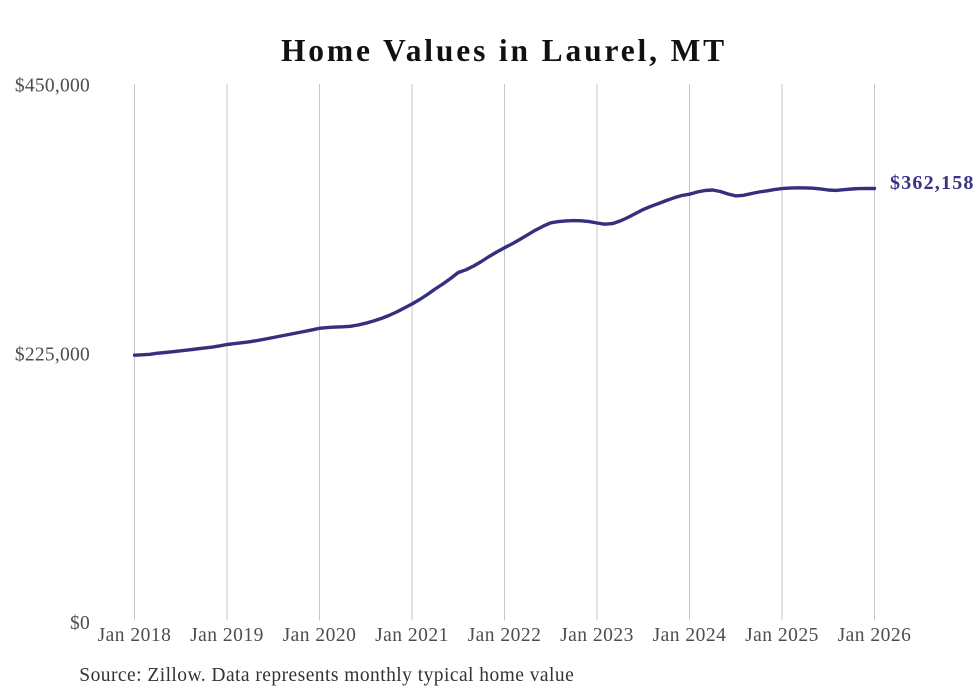  What do you see at coordinates (80, 623) in the screenshot?
I see `svg-text: $0` at bounding box center [80, 623].